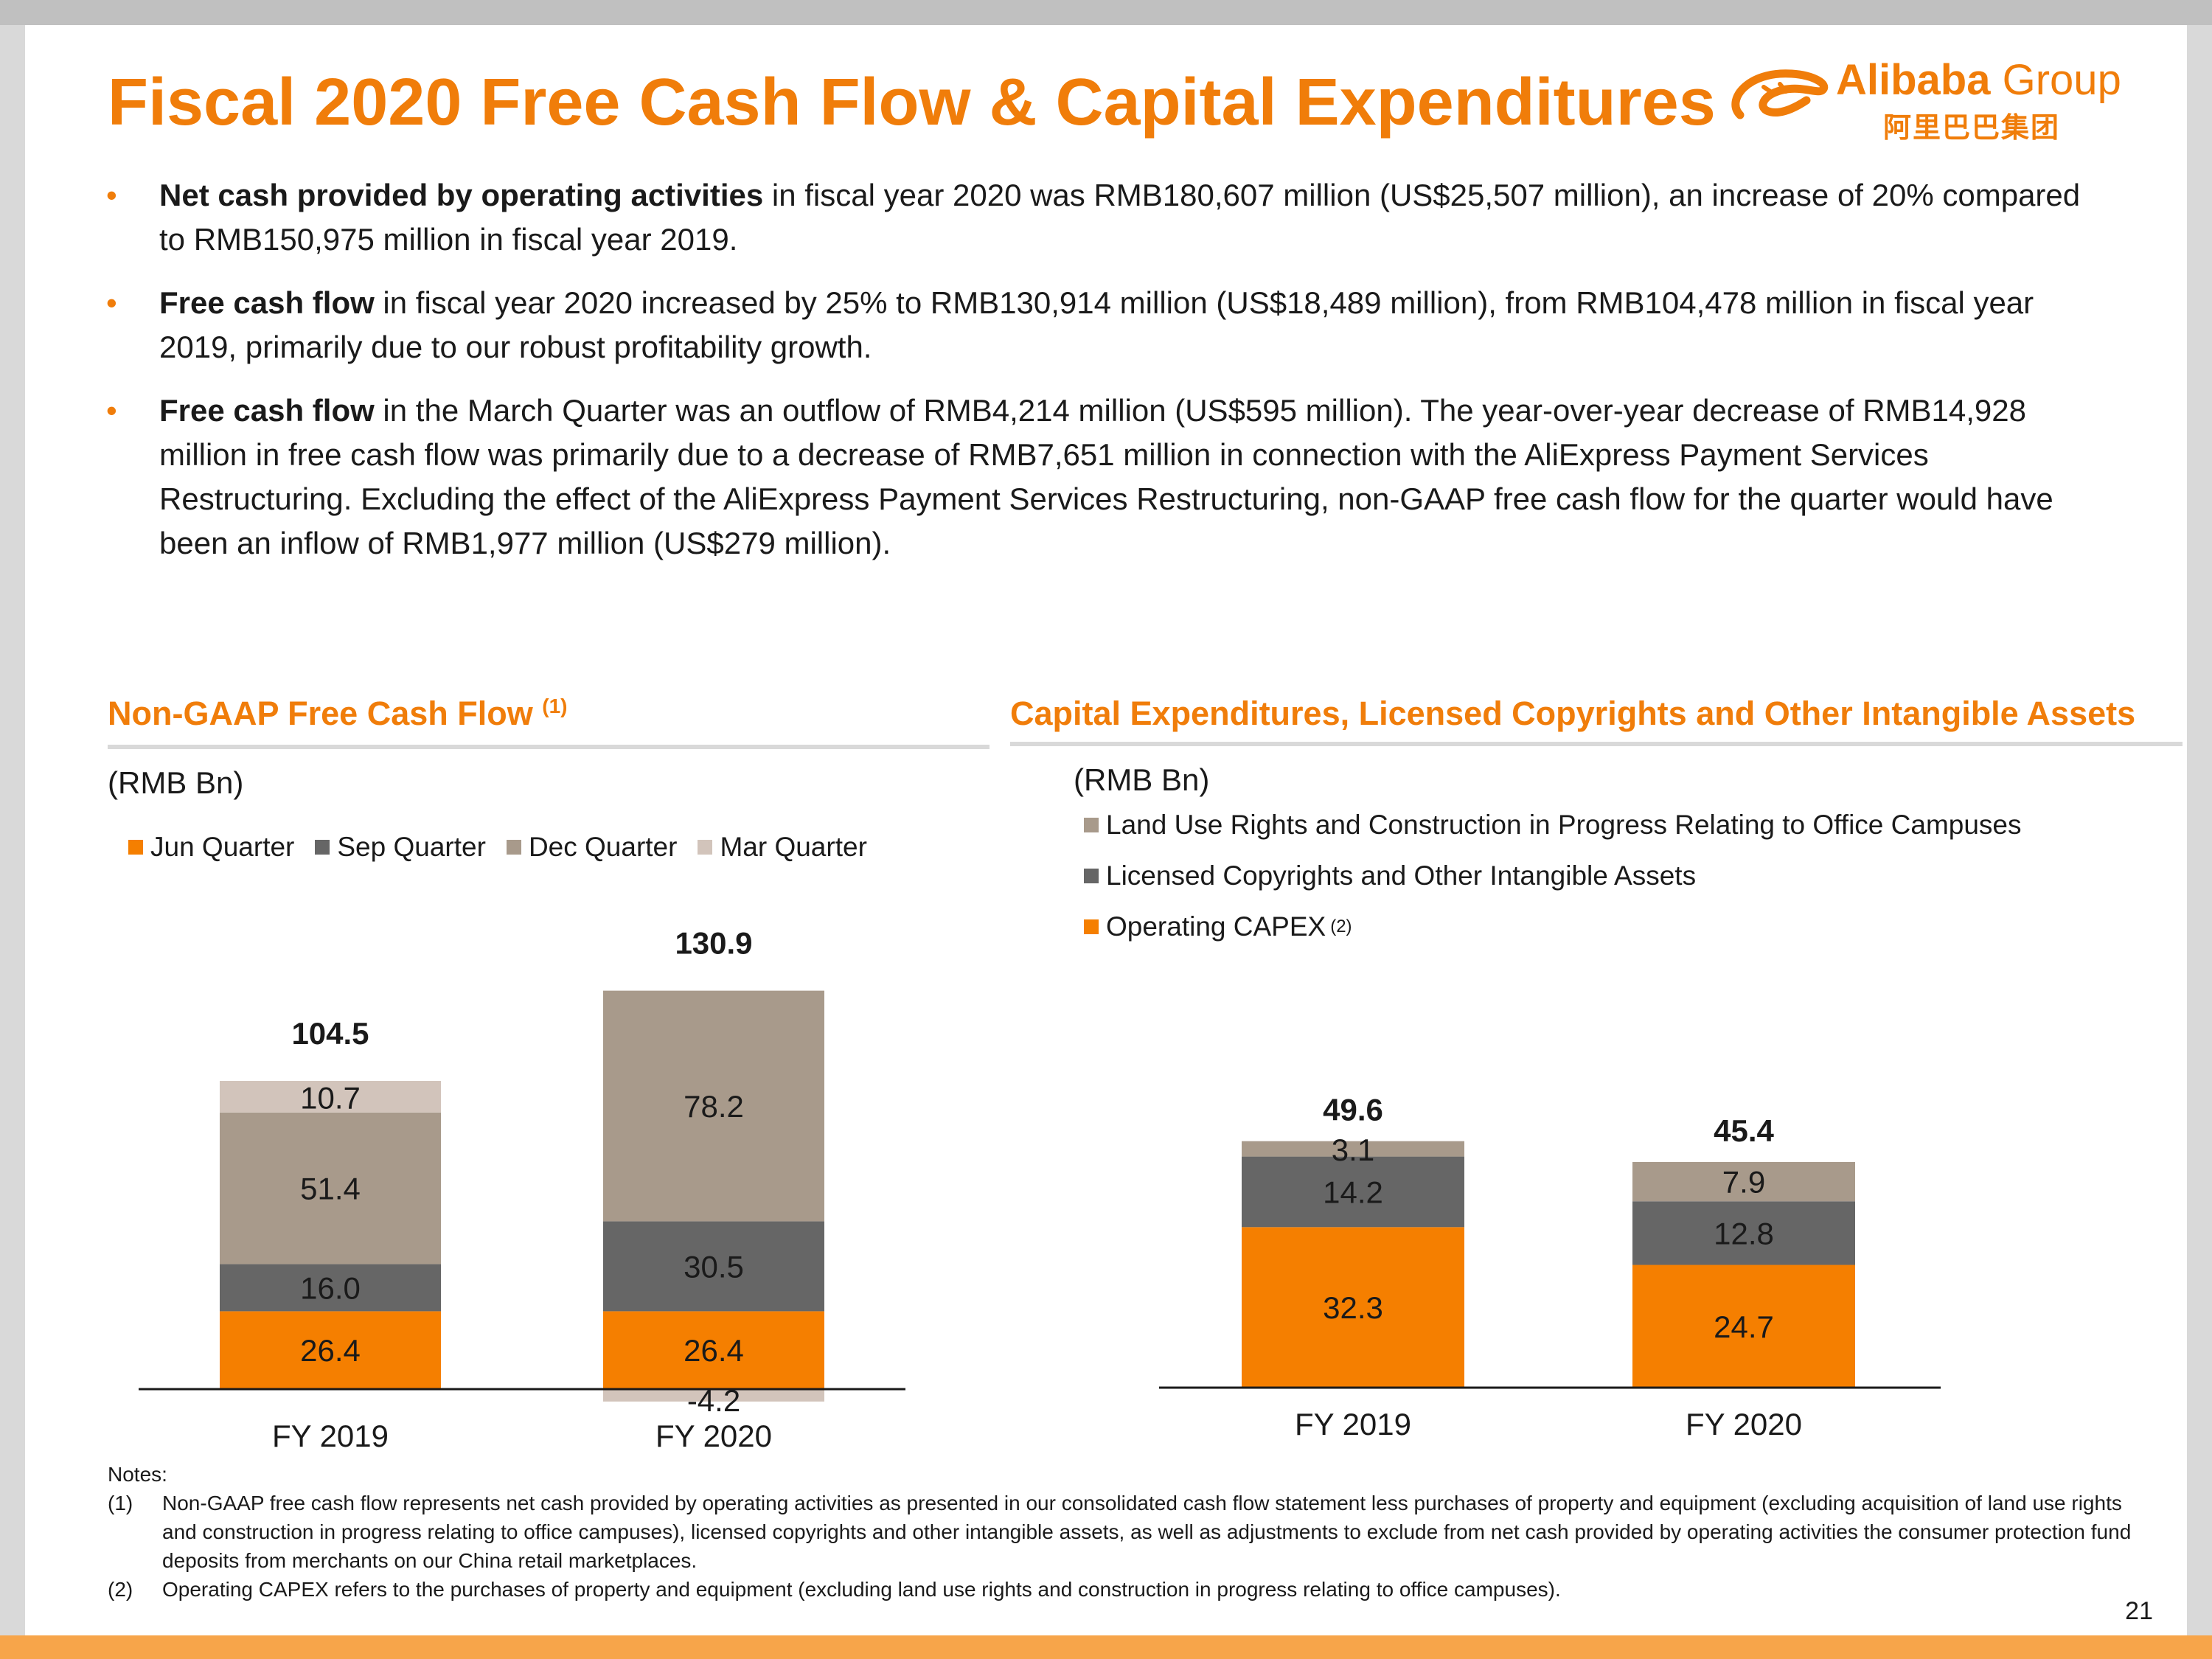 The image size is (2212, 1659). What do you see at coordinates (338, 713) in the screenshot?
I see `fcf-section-title: Non-GAAP Free Cash Flow (1)` at bounding box center [338, 713].